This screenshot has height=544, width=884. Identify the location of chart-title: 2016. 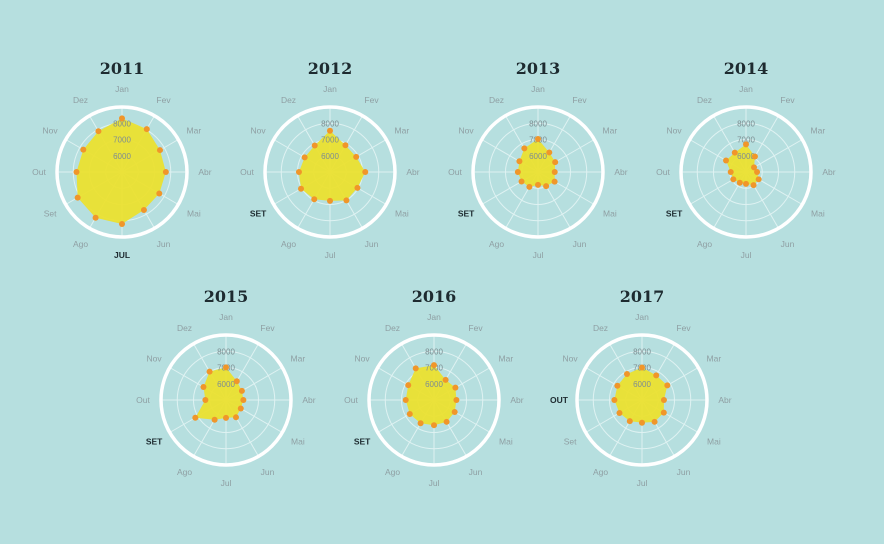
(434, 296).